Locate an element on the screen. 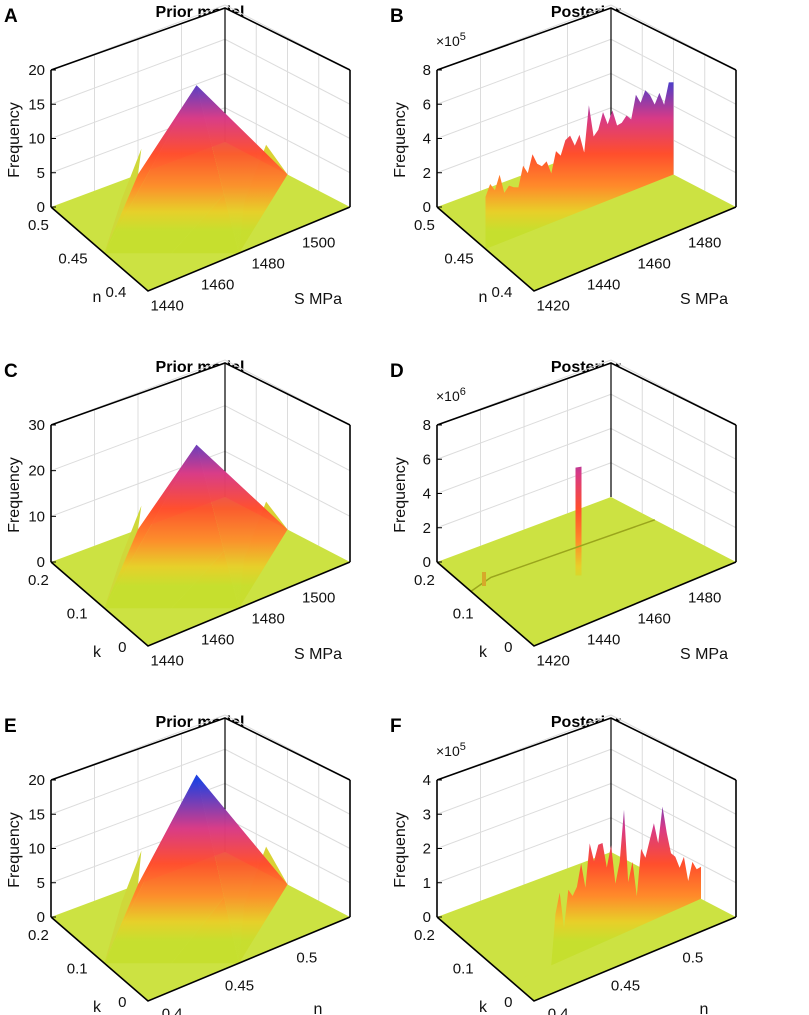 The height and width of the screenshot is (1015, 809). z-tick-label: 30 is located at coordinates (36, 425).